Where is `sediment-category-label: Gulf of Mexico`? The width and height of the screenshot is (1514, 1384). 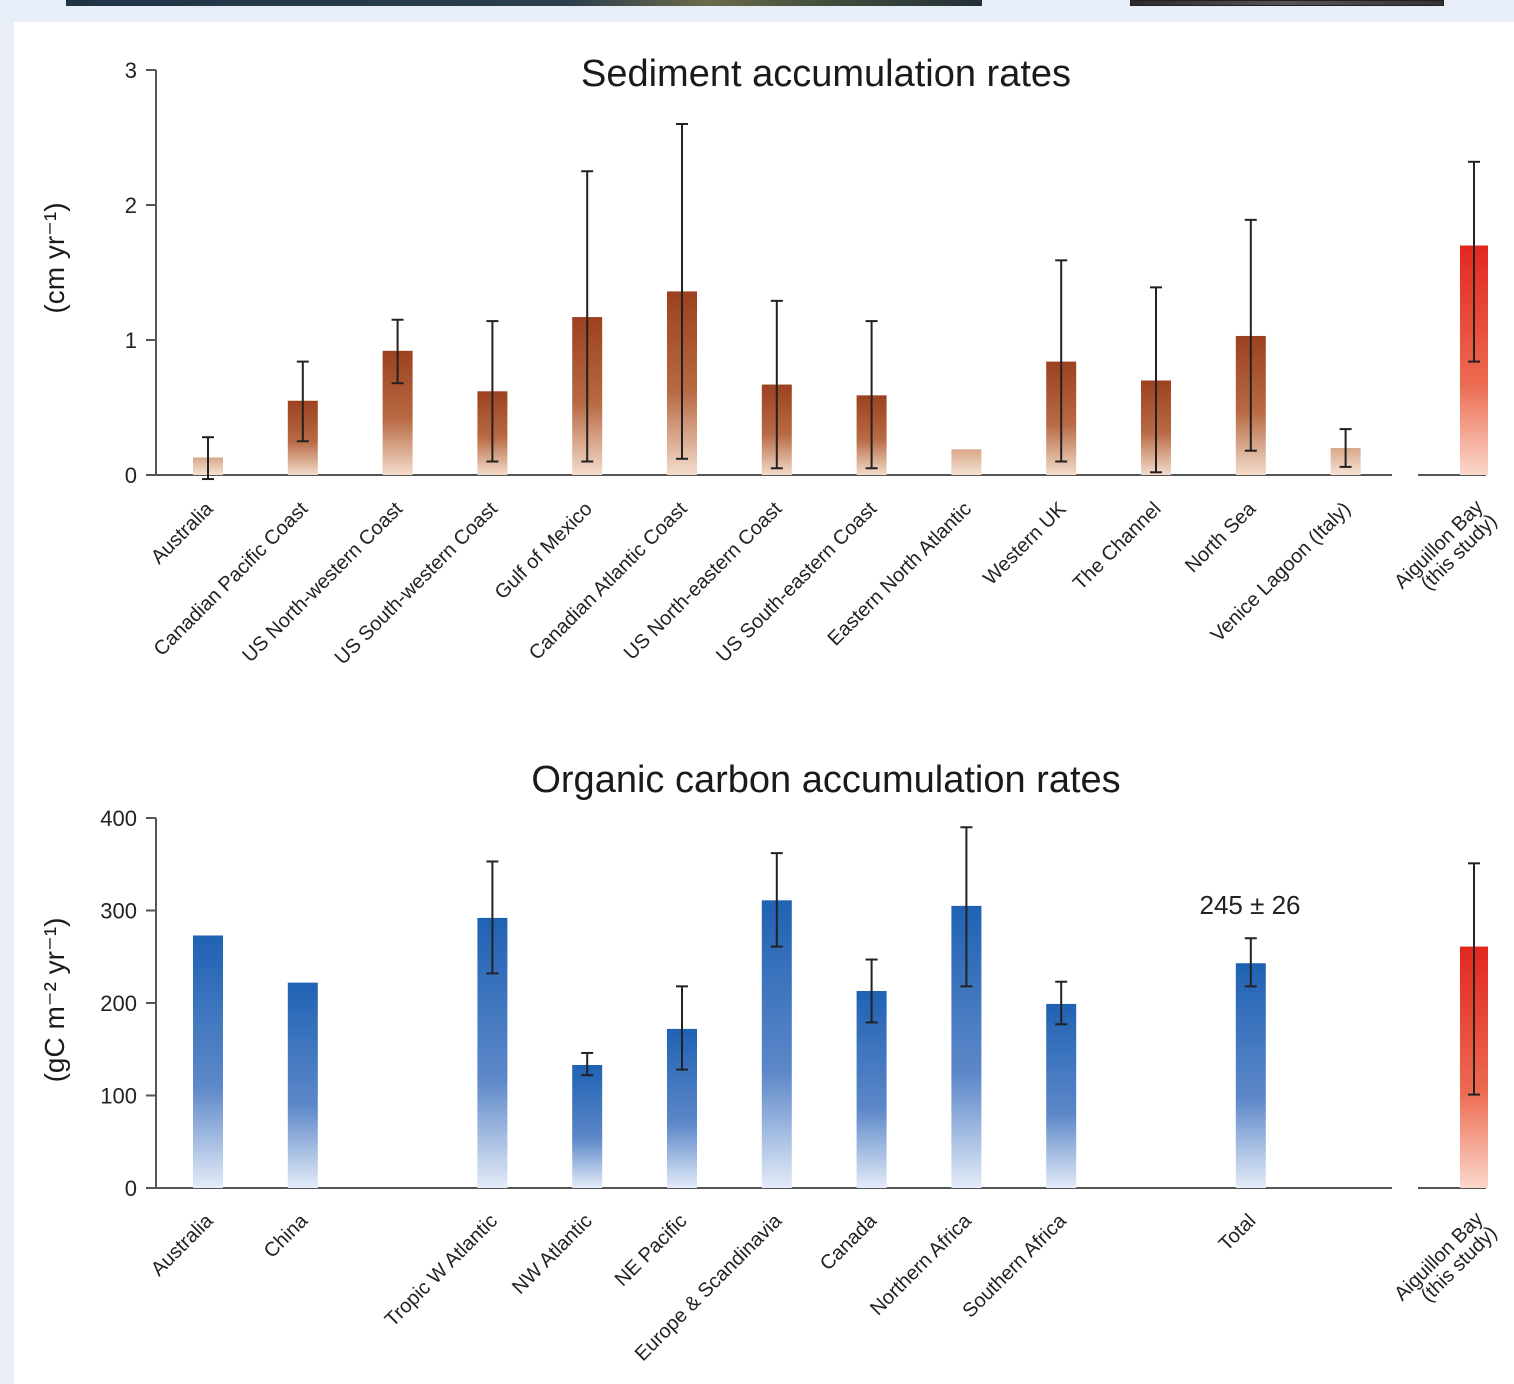
sediment-category-label: Gulf of Mexico is located at coordinates (544, 551).